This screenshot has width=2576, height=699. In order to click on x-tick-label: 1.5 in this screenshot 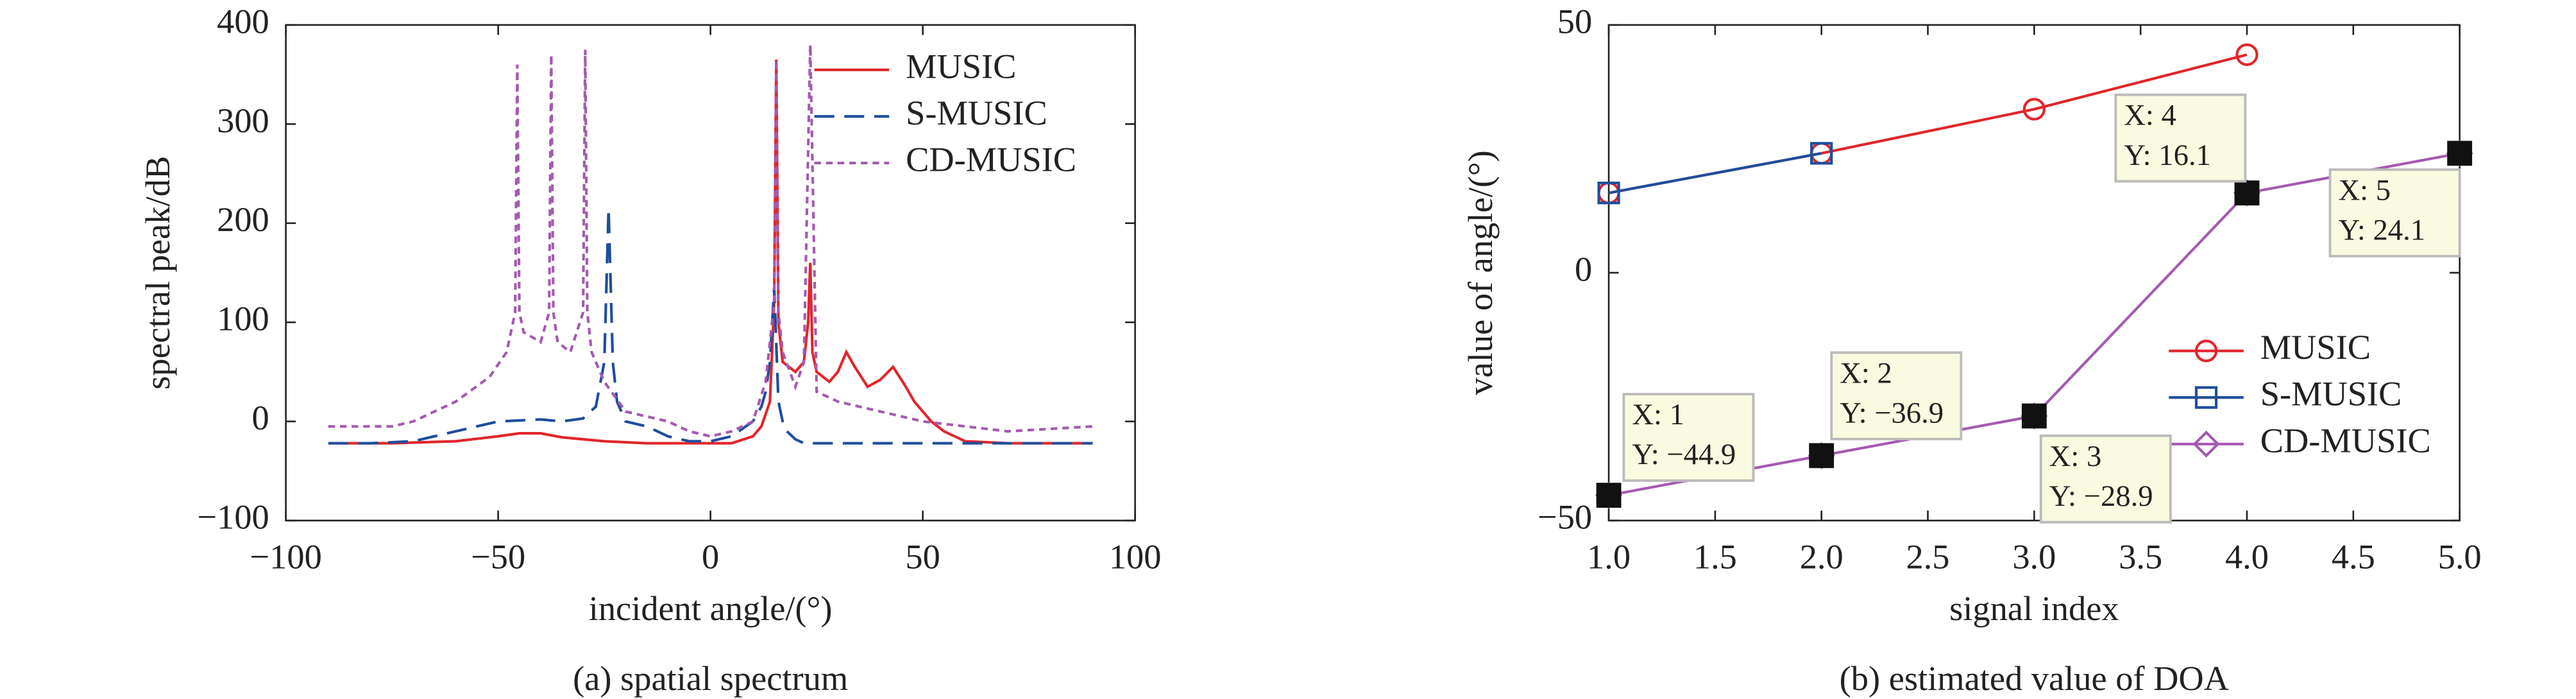, I will do `click(1715, 557)`.